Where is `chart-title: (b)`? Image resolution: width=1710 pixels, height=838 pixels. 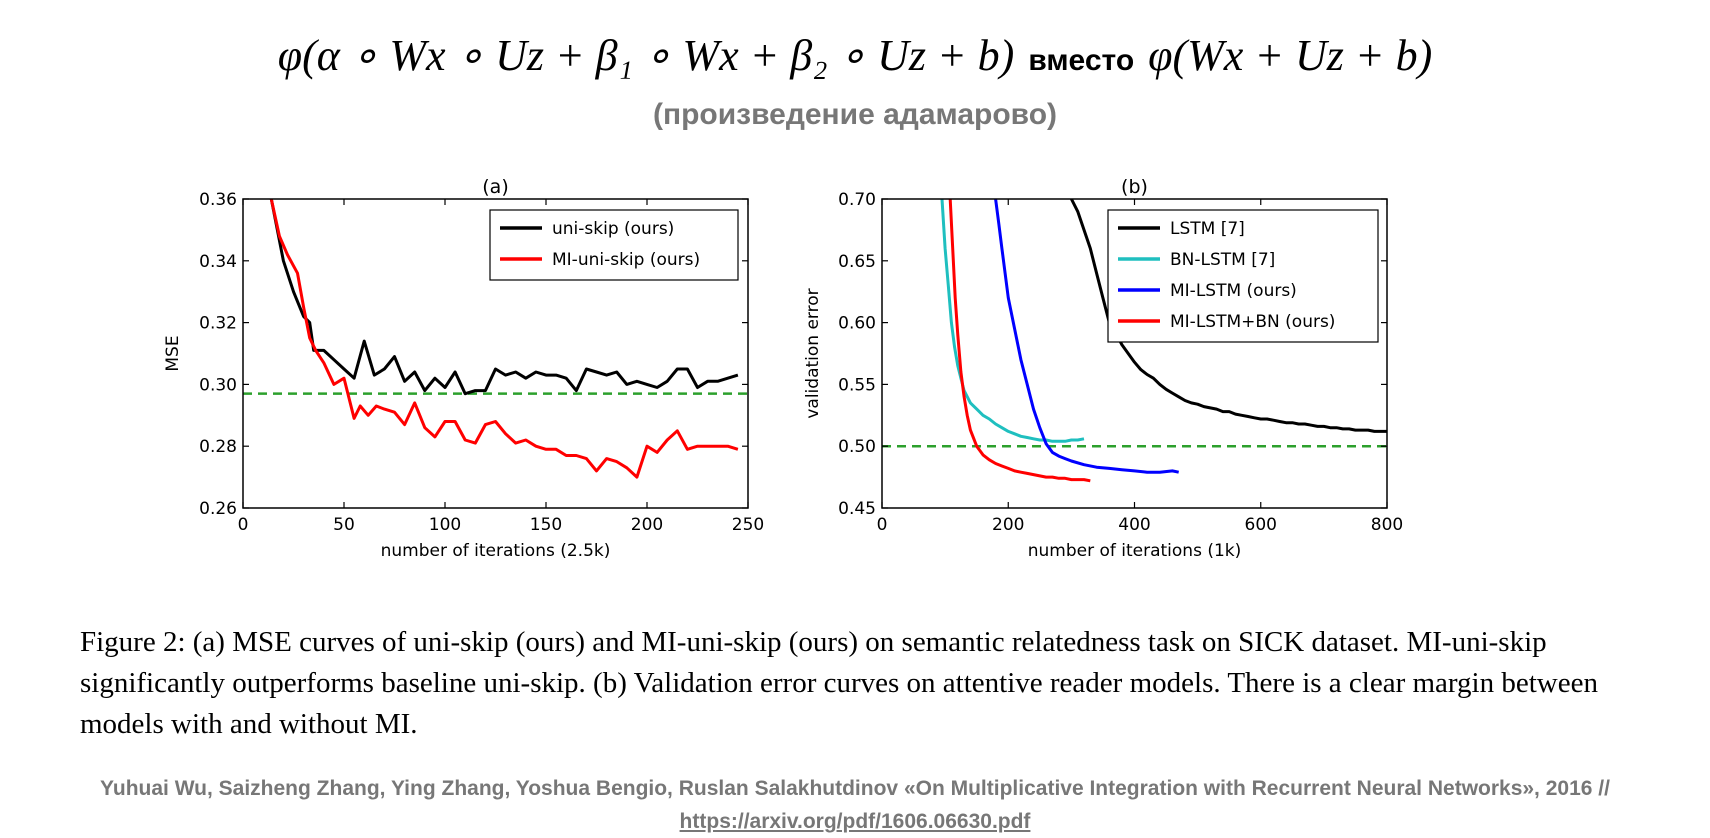 chart-title: (b) is located at coordinates (1134, 187).